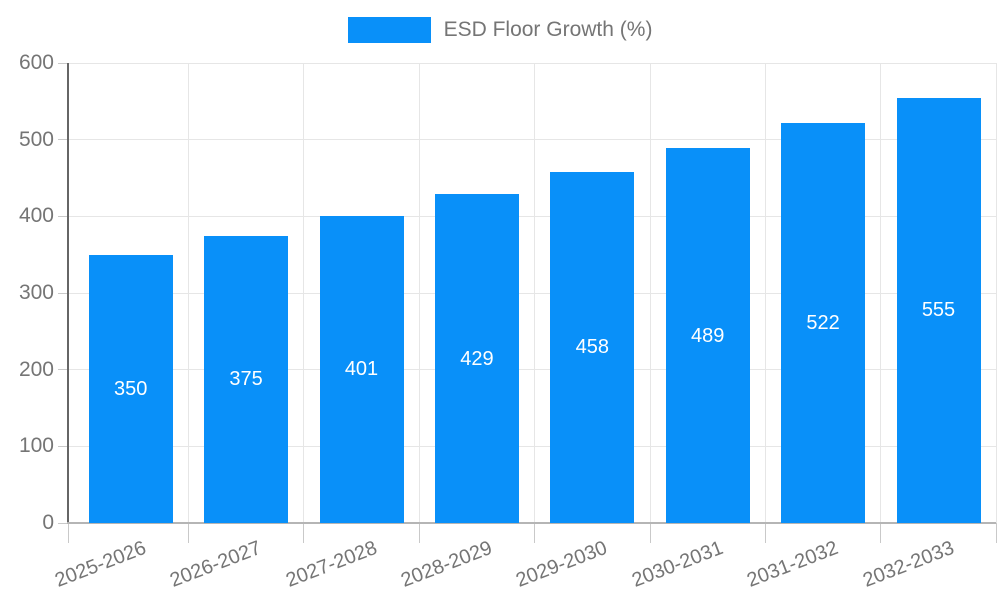  What do you see at coordinates (36, 216) in the screenshot?
I see `y-axis-tick-label: 400` at bounding box center [36, 216].